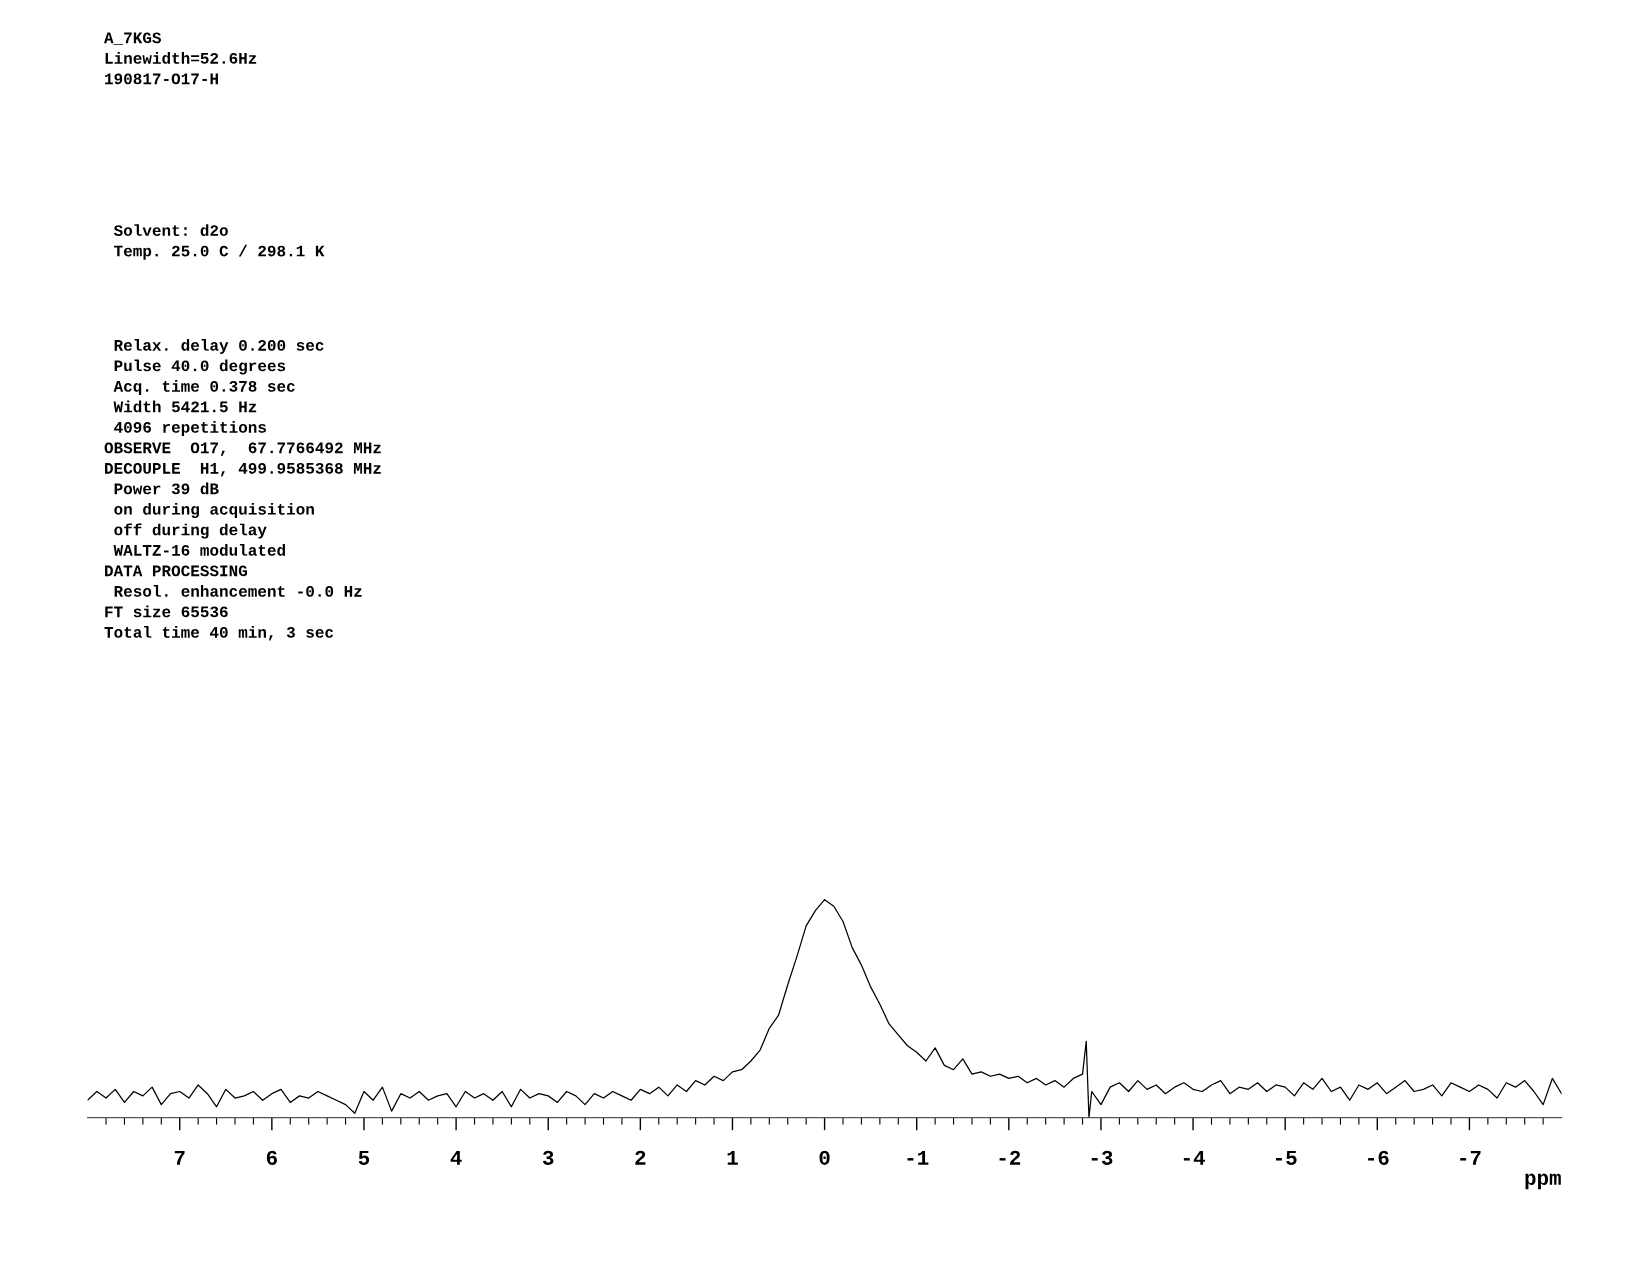 The image size is (1650, 1275). What do you see at coordinates (204, 387) in the screenshot?
I see `text: Acq. time 0.378 sec` at bounding box center [204, 387].